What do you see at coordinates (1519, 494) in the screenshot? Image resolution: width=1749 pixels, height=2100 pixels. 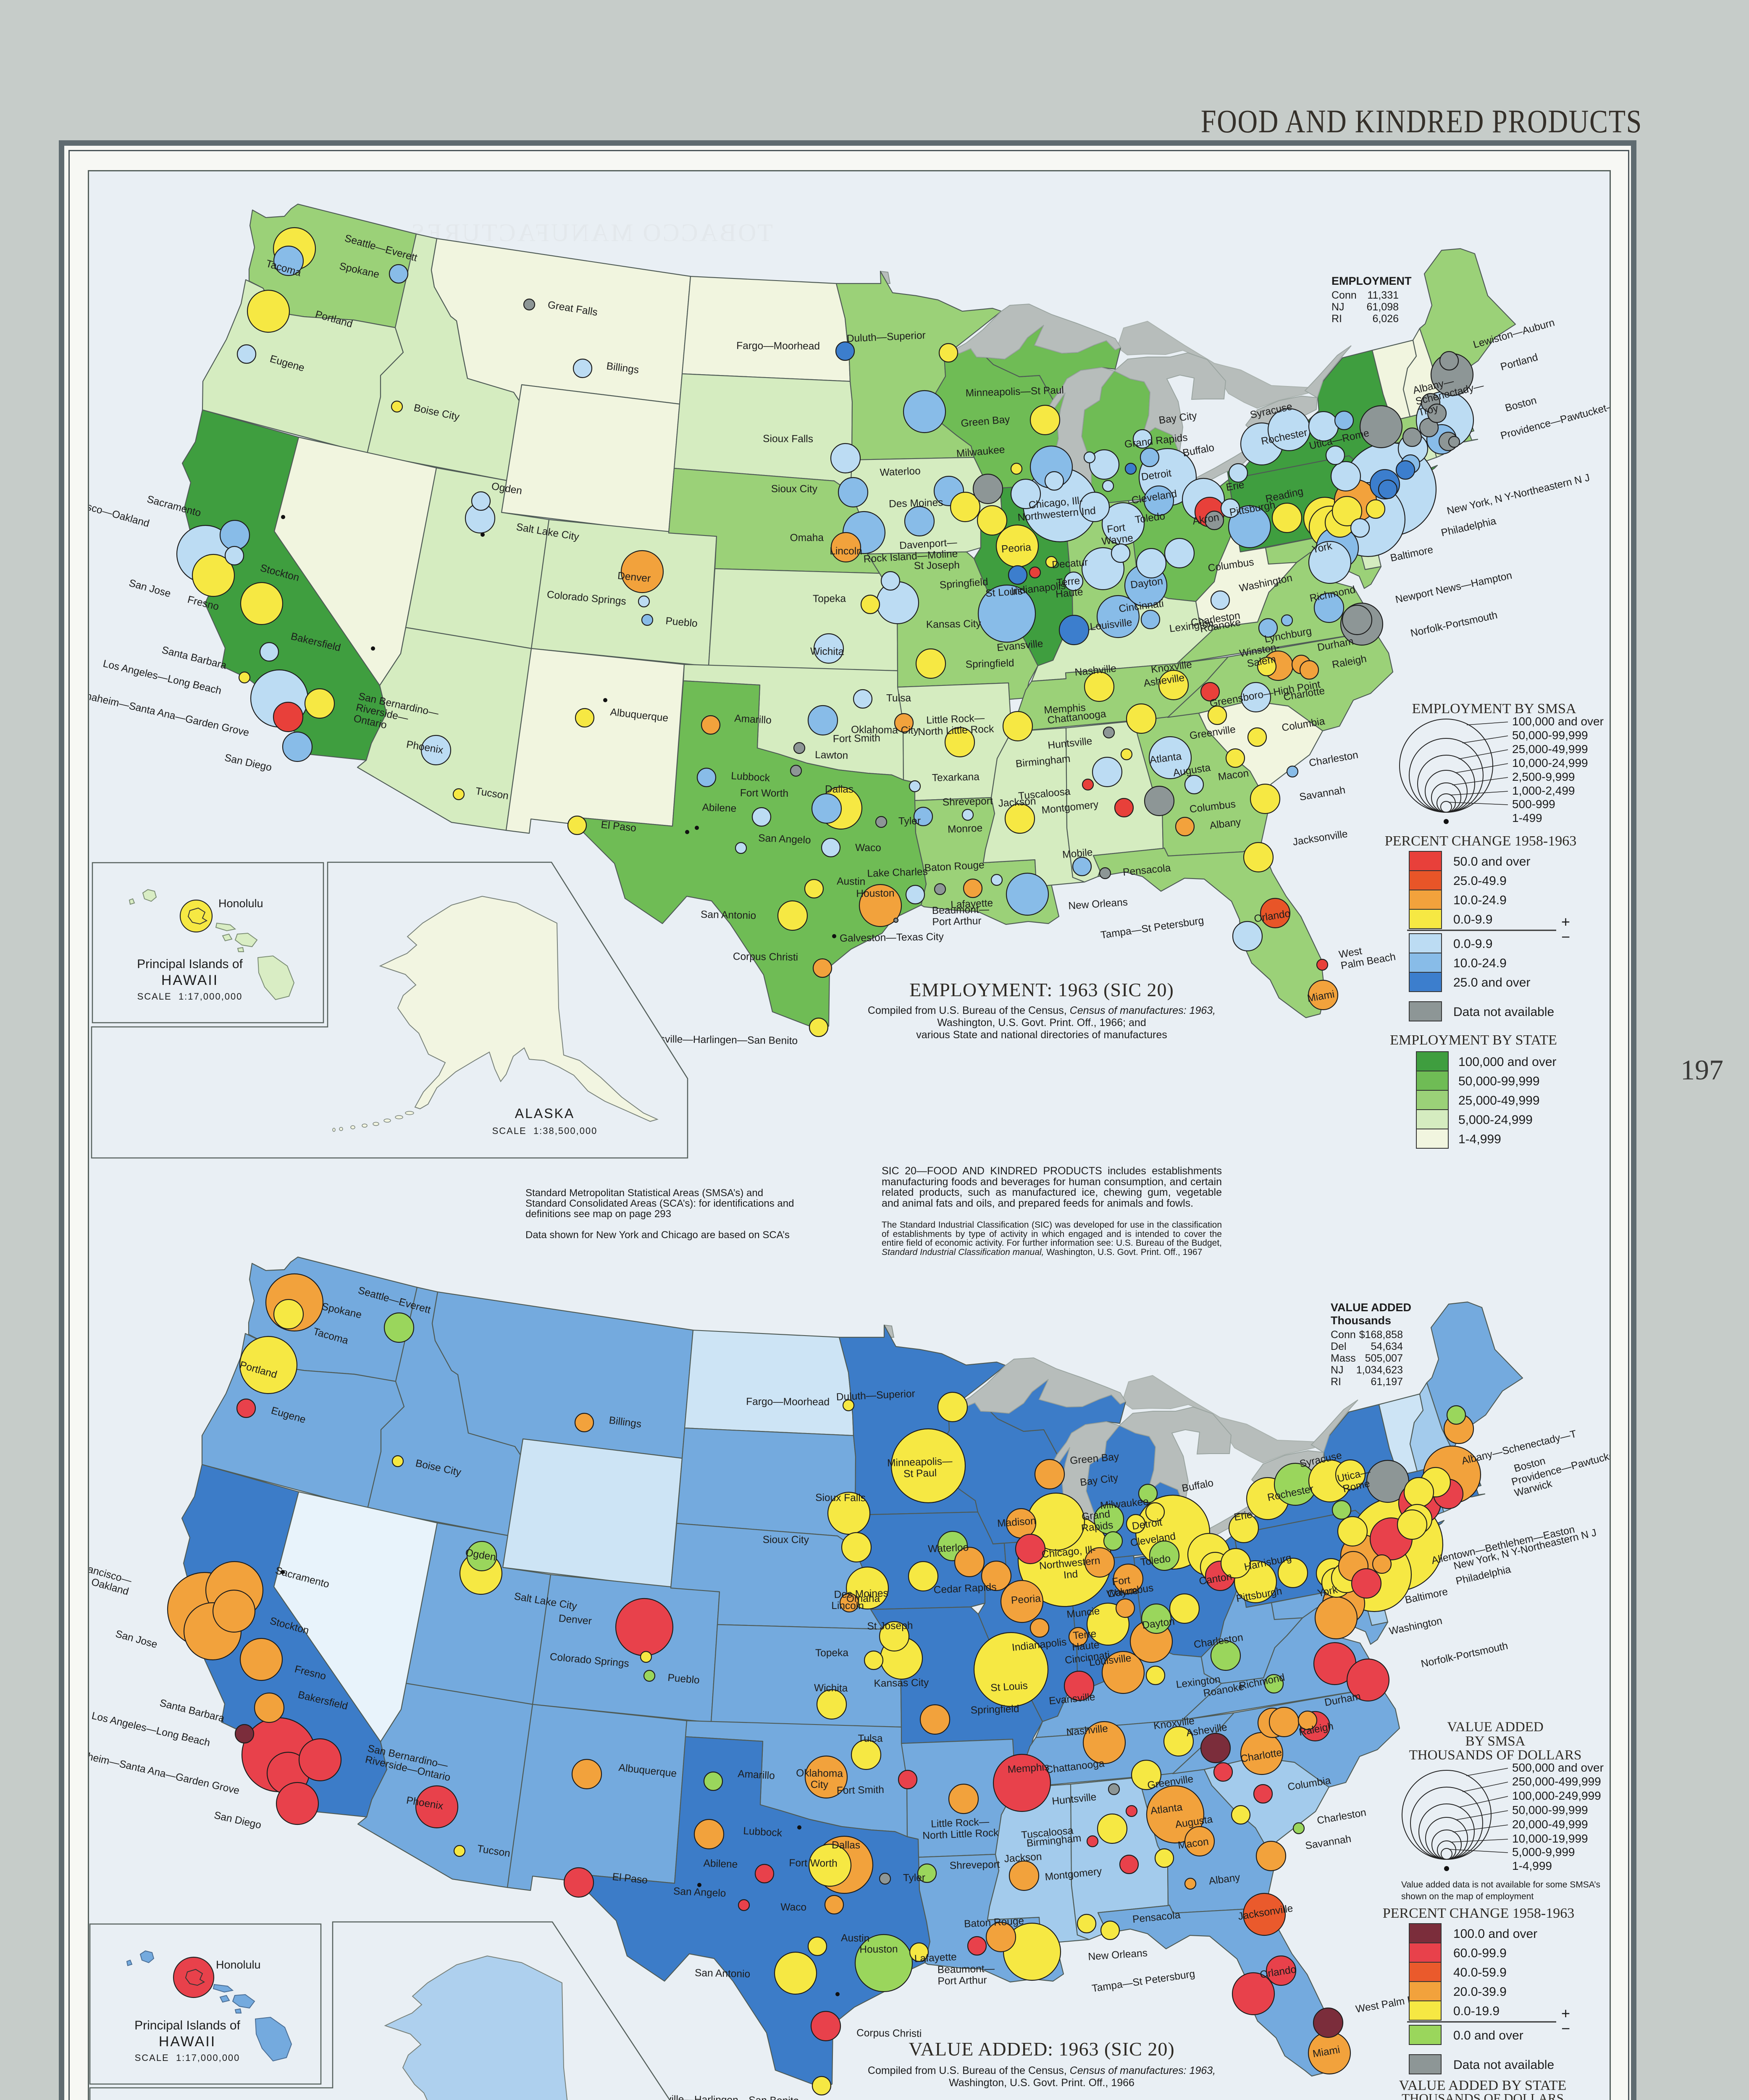 I see `svg-text: New York, N Y-Northeastern N J` at bounding box center [1519, 494].